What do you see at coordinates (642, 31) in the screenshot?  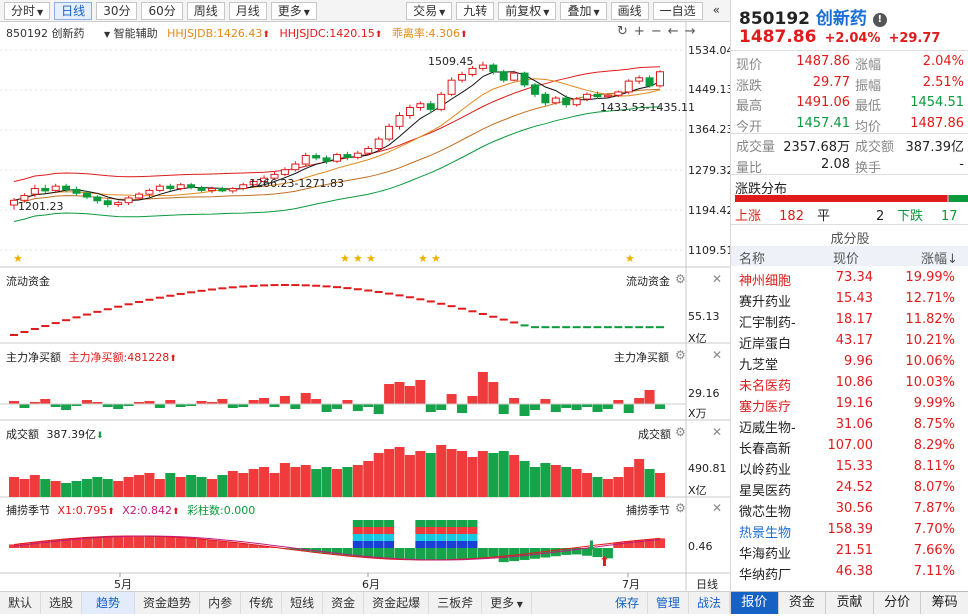 I see `add-icon: +` at bounding box center [642, 31].